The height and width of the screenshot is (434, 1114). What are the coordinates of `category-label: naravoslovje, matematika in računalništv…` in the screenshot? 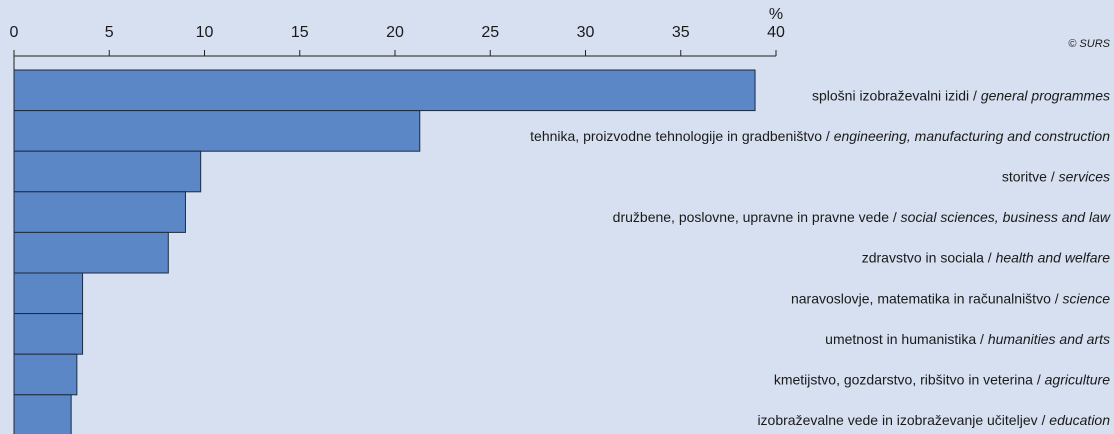 It's located at (950, 298).